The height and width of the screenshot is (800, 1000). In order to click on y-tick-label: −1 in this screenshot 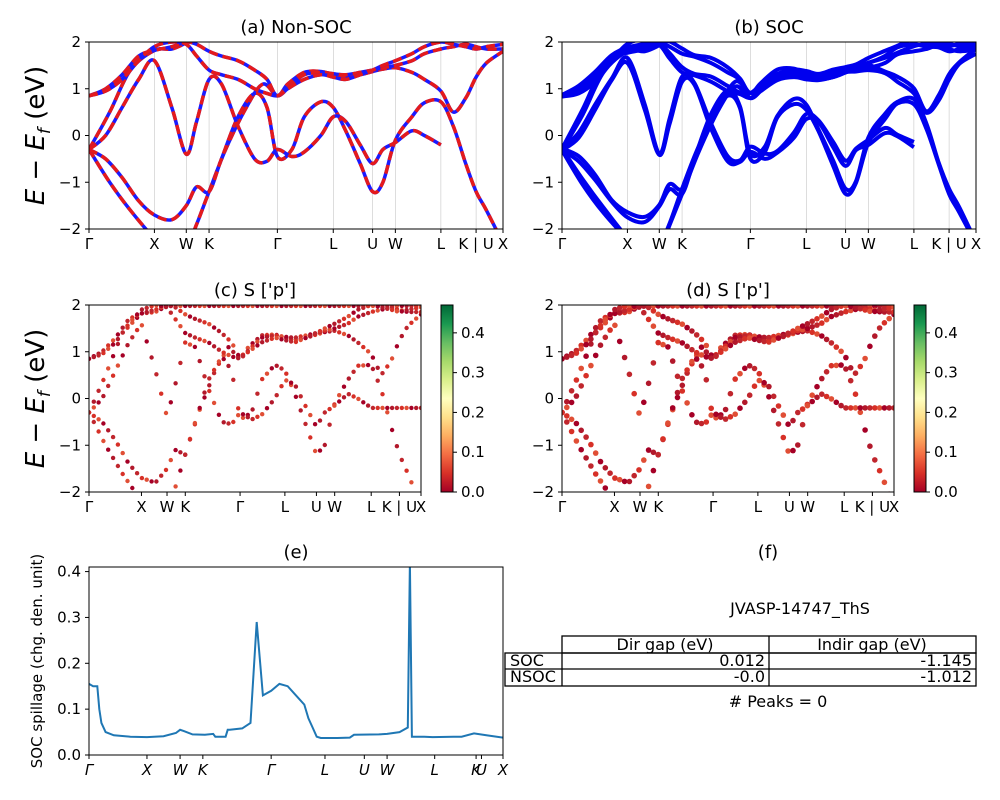, I will do `click(70, 182)`.